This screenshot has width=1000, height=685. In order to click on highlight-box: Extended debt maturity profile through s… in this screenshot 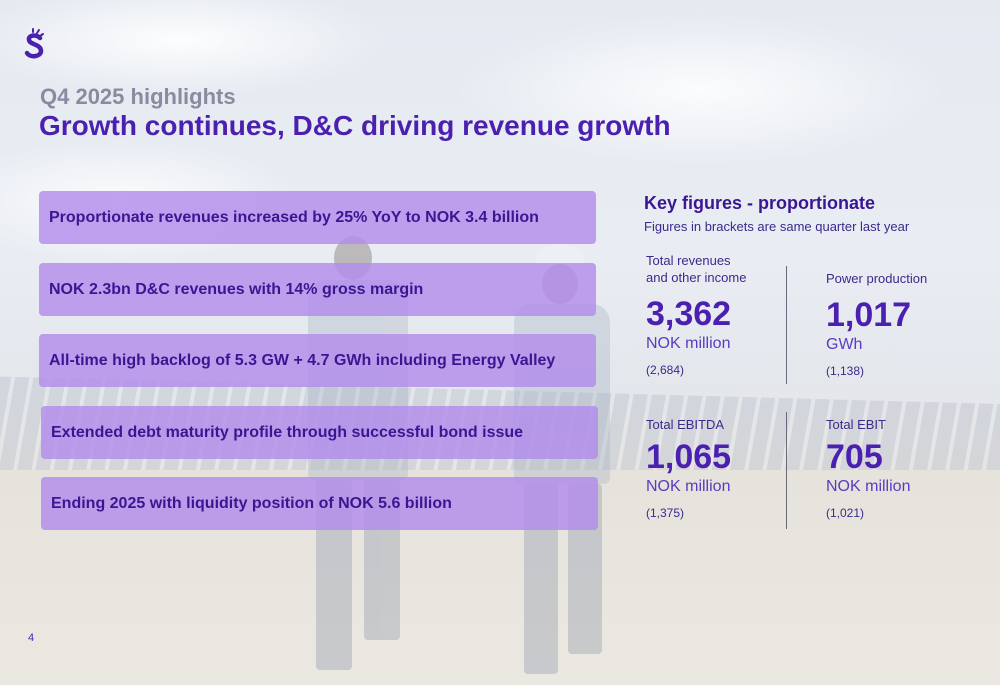, I will do `click(319, 432)`.